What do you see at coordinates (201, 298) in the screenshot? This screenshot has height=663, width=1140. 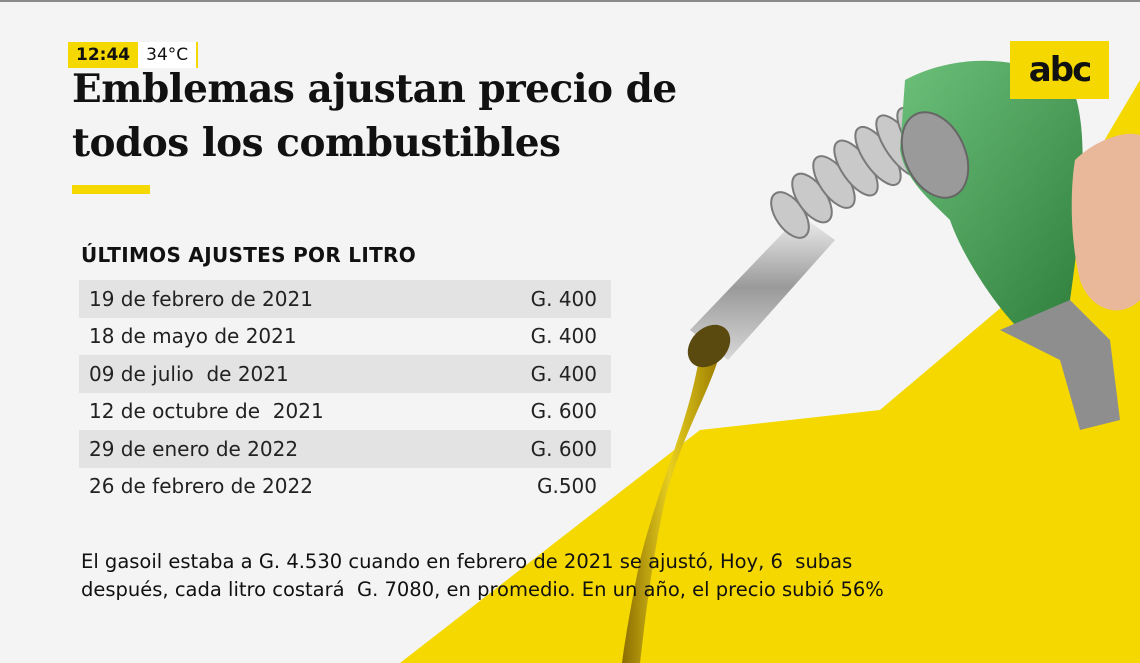 I see `row-date: 19 de febrero de 2021` at bounding box center [201, 298].